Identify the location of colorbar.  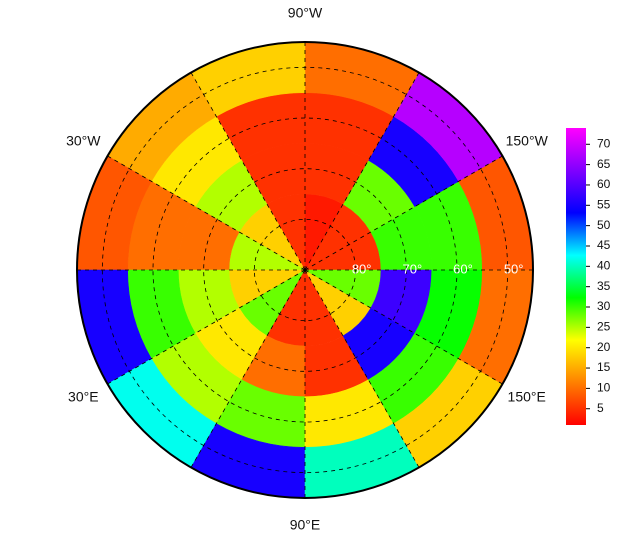
(576, 276).